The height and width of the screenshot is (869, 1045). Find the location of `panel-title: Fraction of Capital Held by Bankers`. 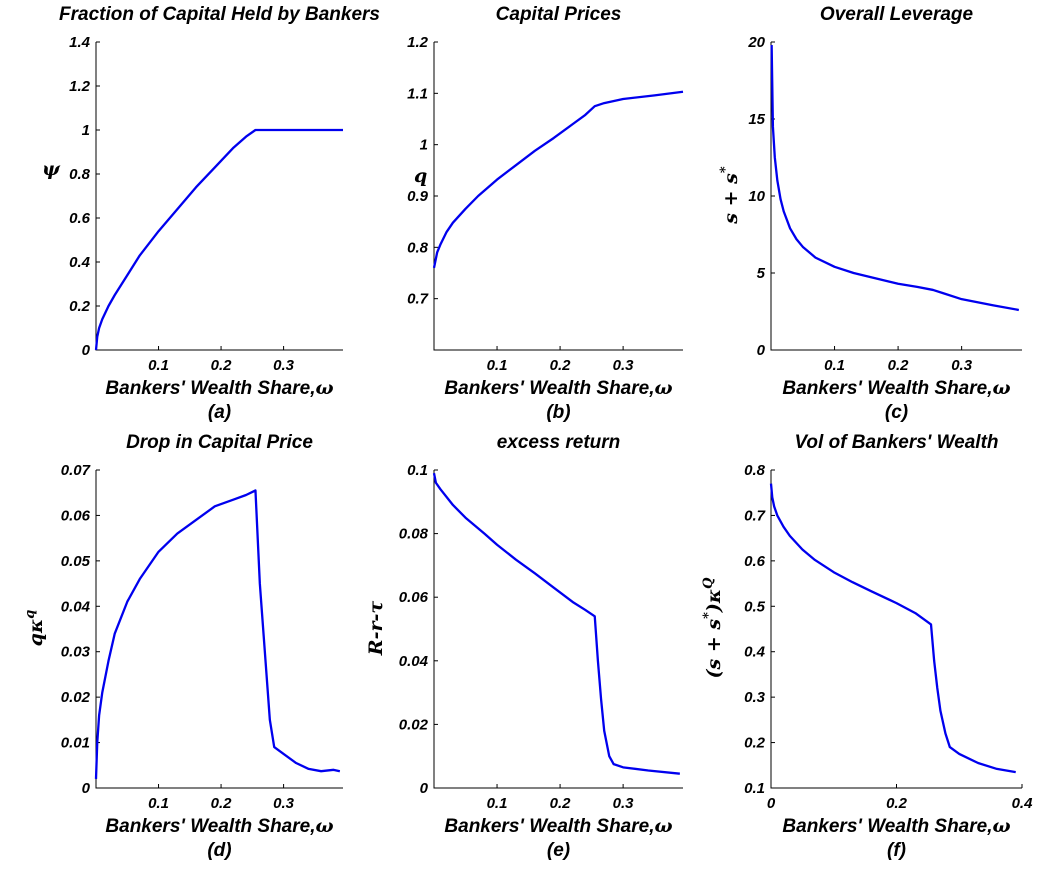

panel-title: Fraction of Capital Held by Bankers is located at coordinates (219, 14).